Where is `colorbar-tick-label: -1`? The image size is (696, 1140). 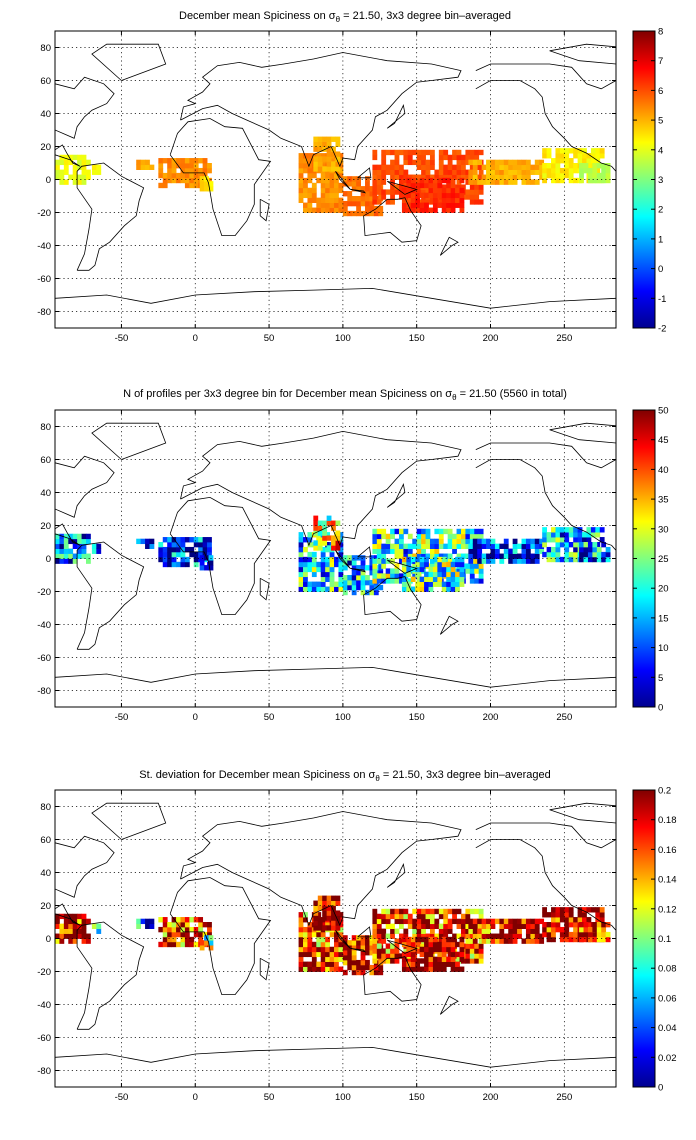 colorbar-tick-label: -1 is located at coordinates (662, 299).